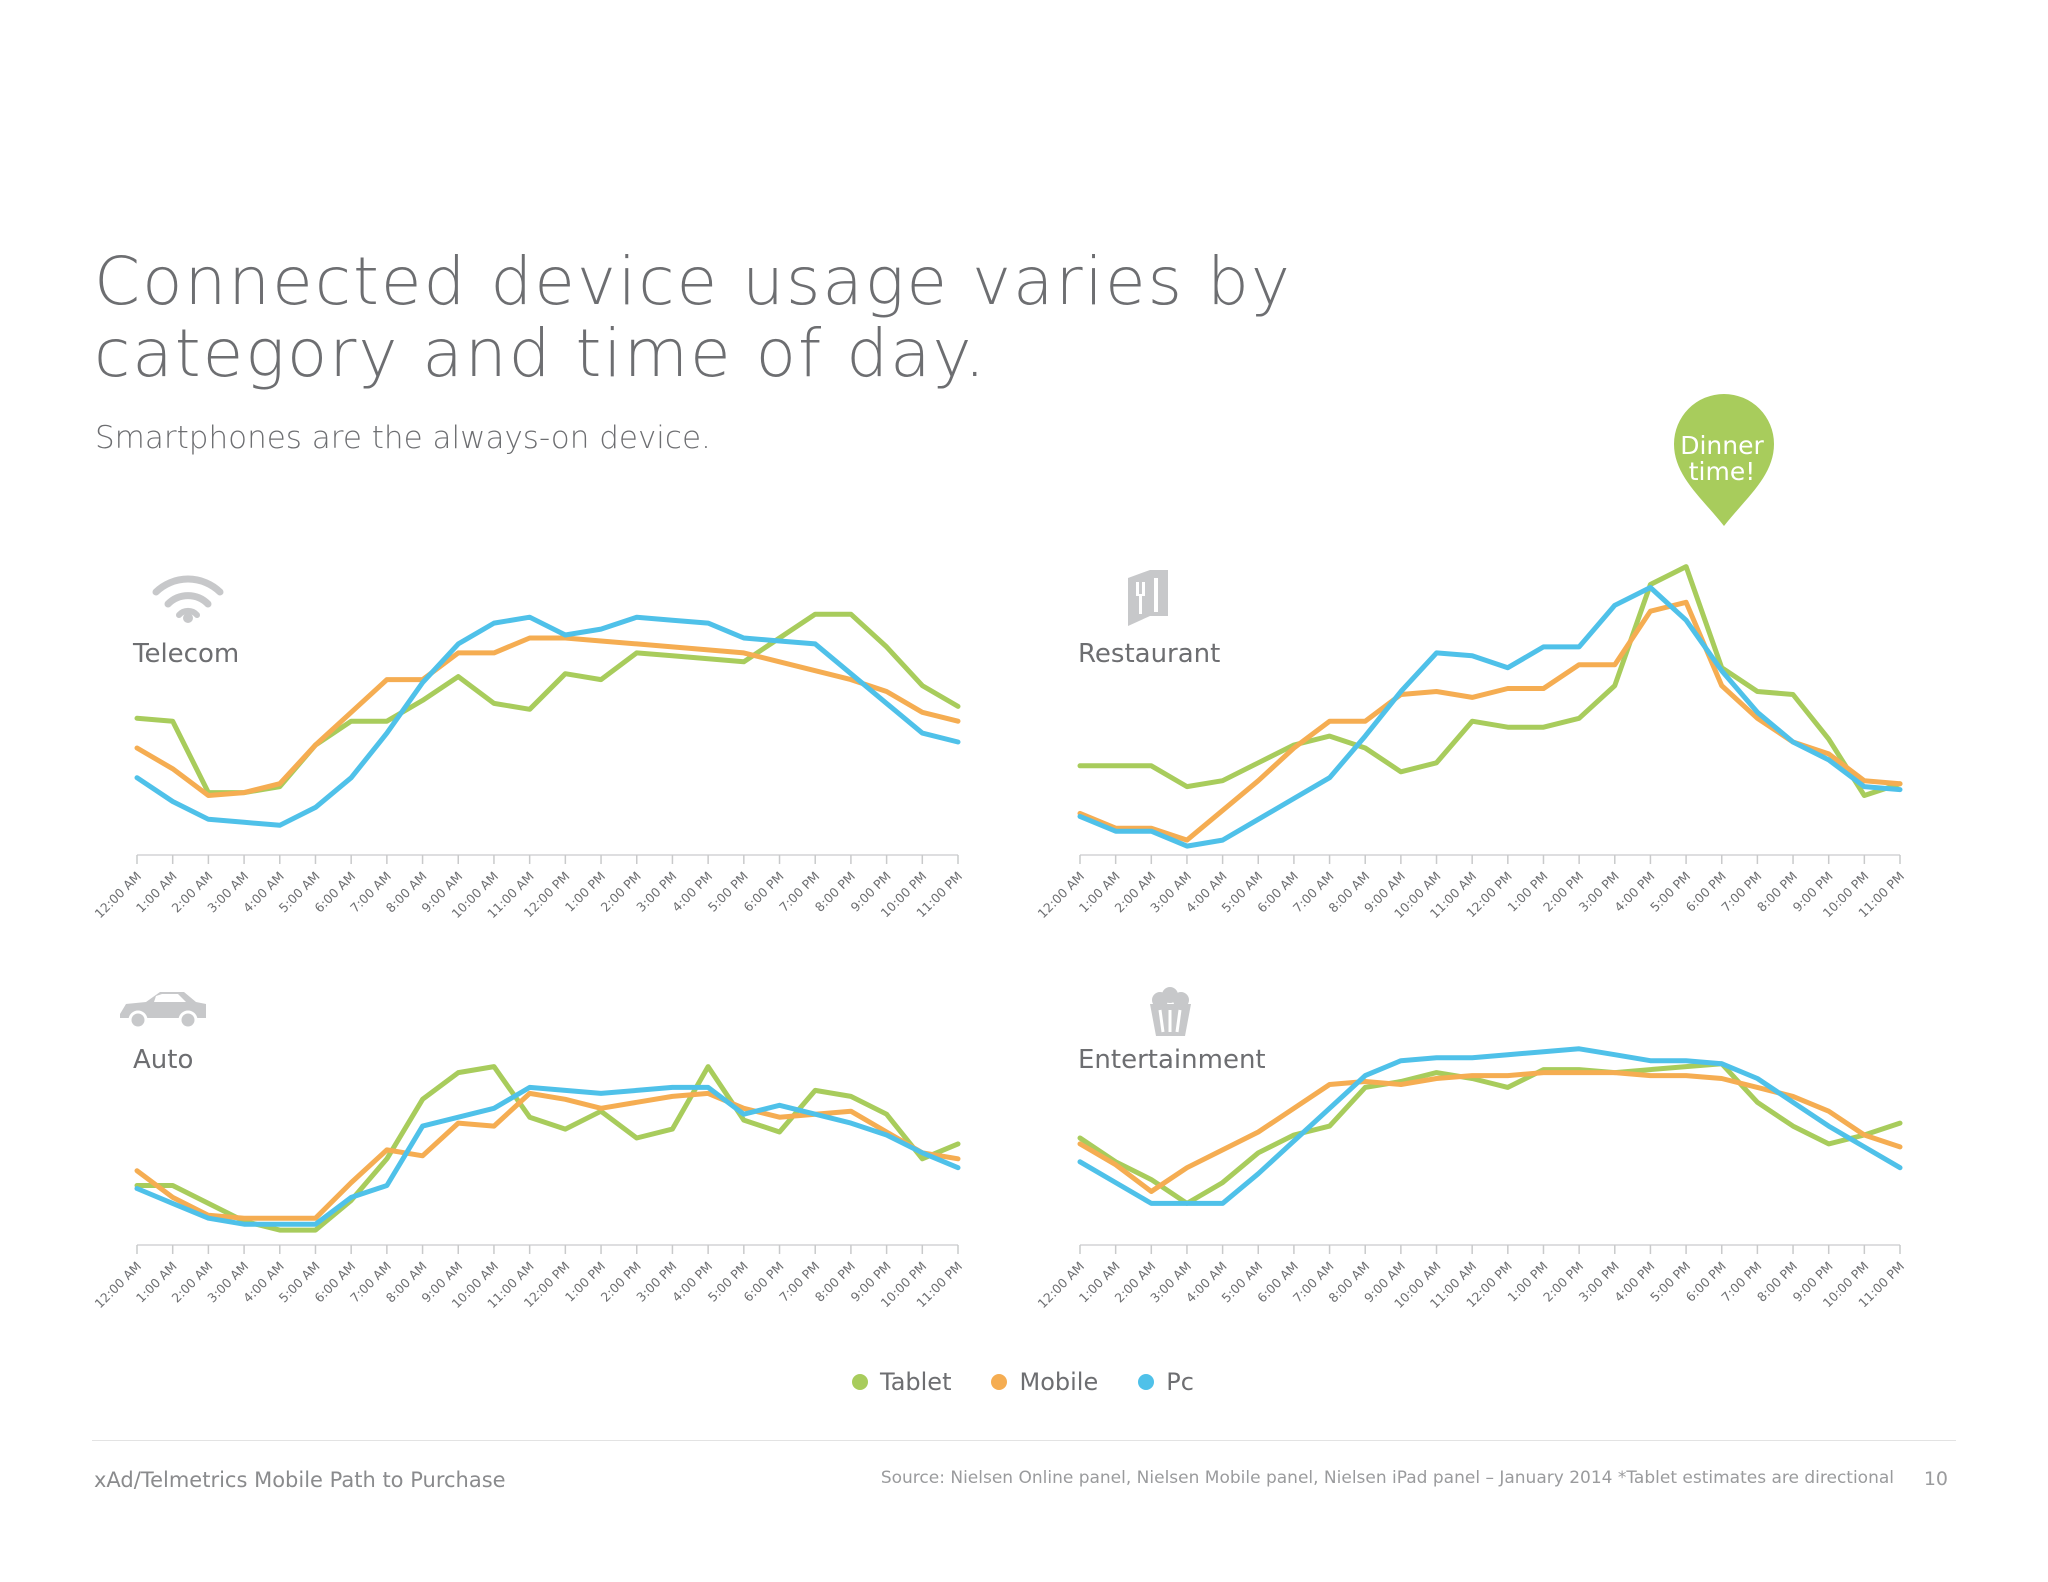 This screenshot has height=1582, width=2048. What do you see at coordinates (188, 599) in the screenshot?
I see `wifi-icon` at bounding box center [188, 599].